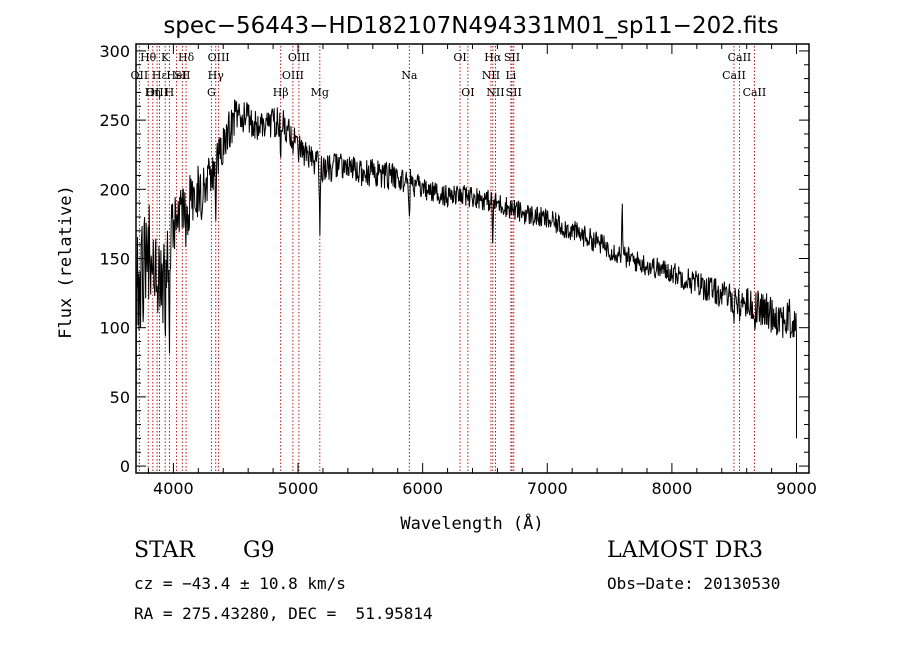 Image resolution: width=900 pixels, height=649 pixels. Describe the element at coordinates (240, 583) in the screenshot. I see `redshift-cz: cz = −43.4 ± 10.8 km/s` at that location.